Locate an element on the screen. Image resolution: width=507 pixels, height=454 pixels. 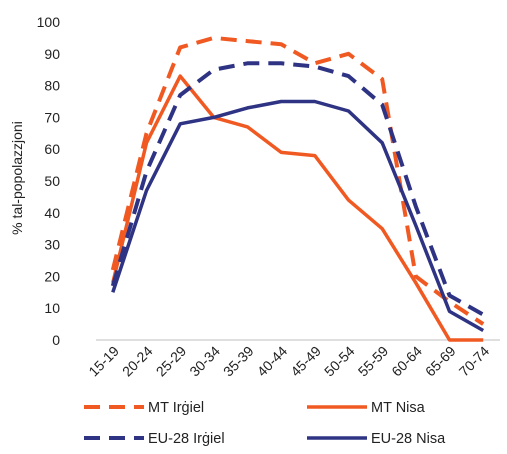
y-tick-label: 10 is located at coordinates (52, 308).